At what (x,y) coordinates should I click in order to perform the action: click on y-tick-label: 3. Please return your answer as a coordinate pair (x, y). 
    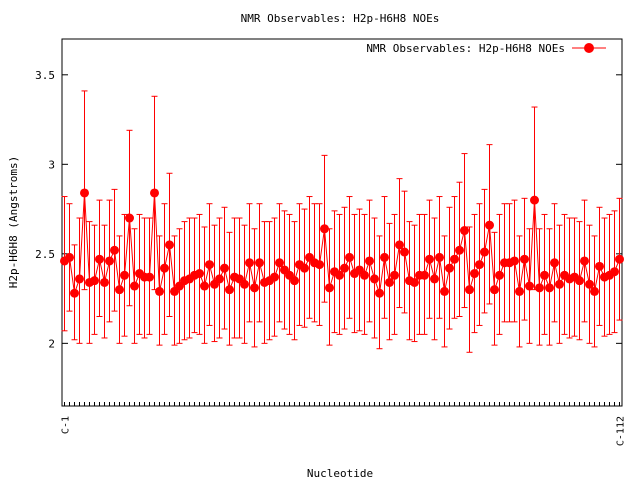
    Looking at the image, I should click on (51, 164).